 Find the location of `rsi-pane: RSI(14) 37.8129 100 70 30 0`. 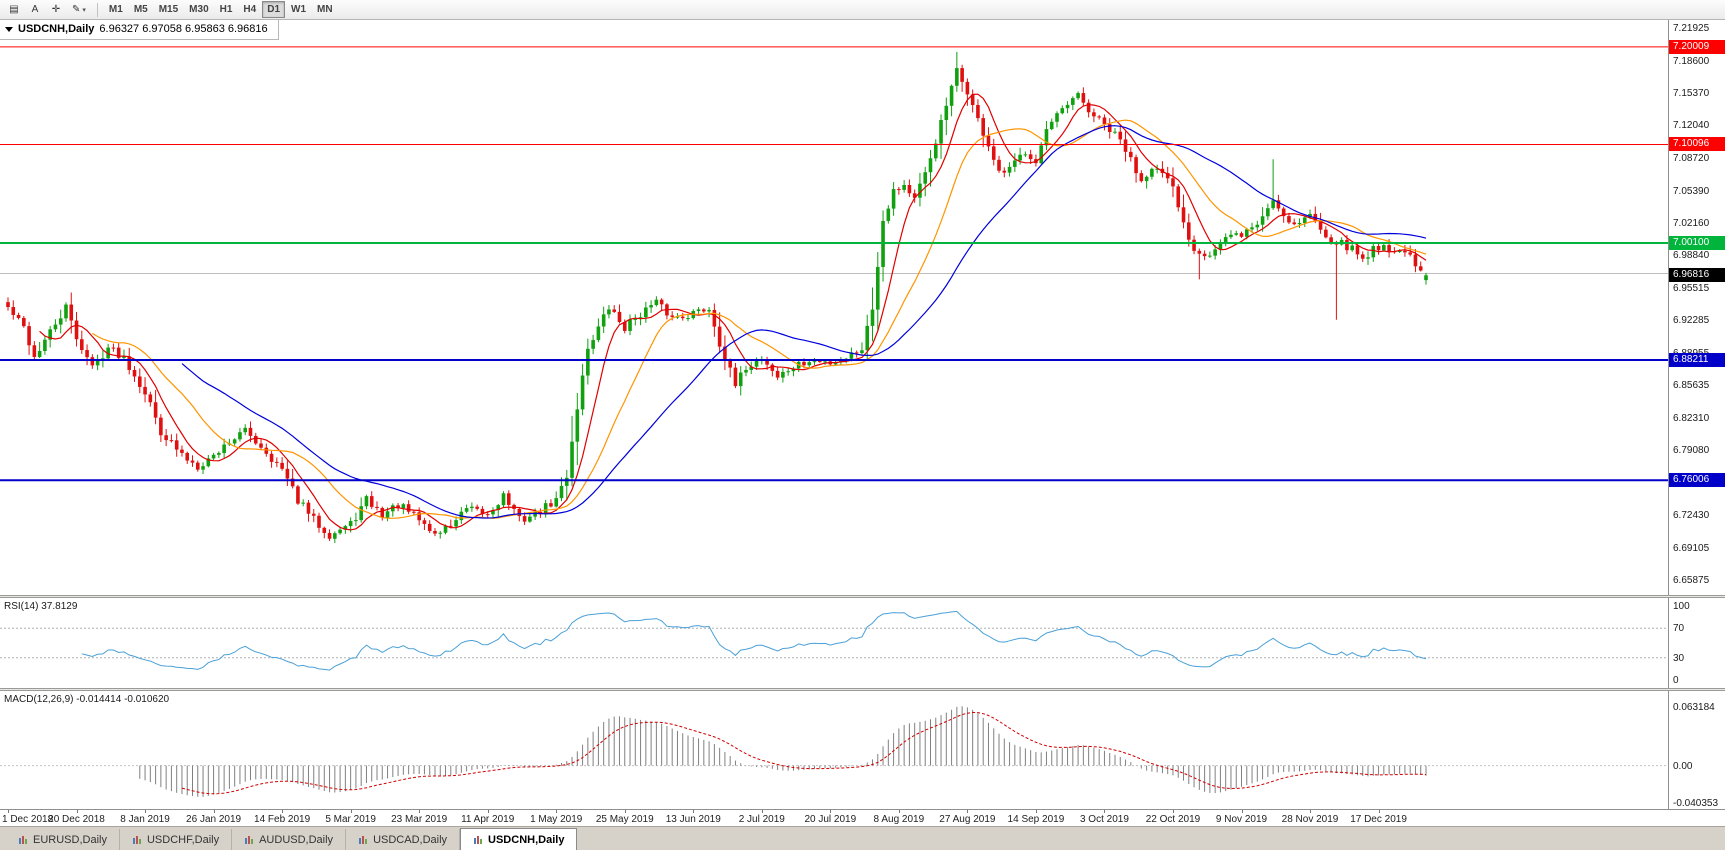

rsi-pane: RSI(14) 37.8129 100 70 30 0 is located at coordinates (862, 643).